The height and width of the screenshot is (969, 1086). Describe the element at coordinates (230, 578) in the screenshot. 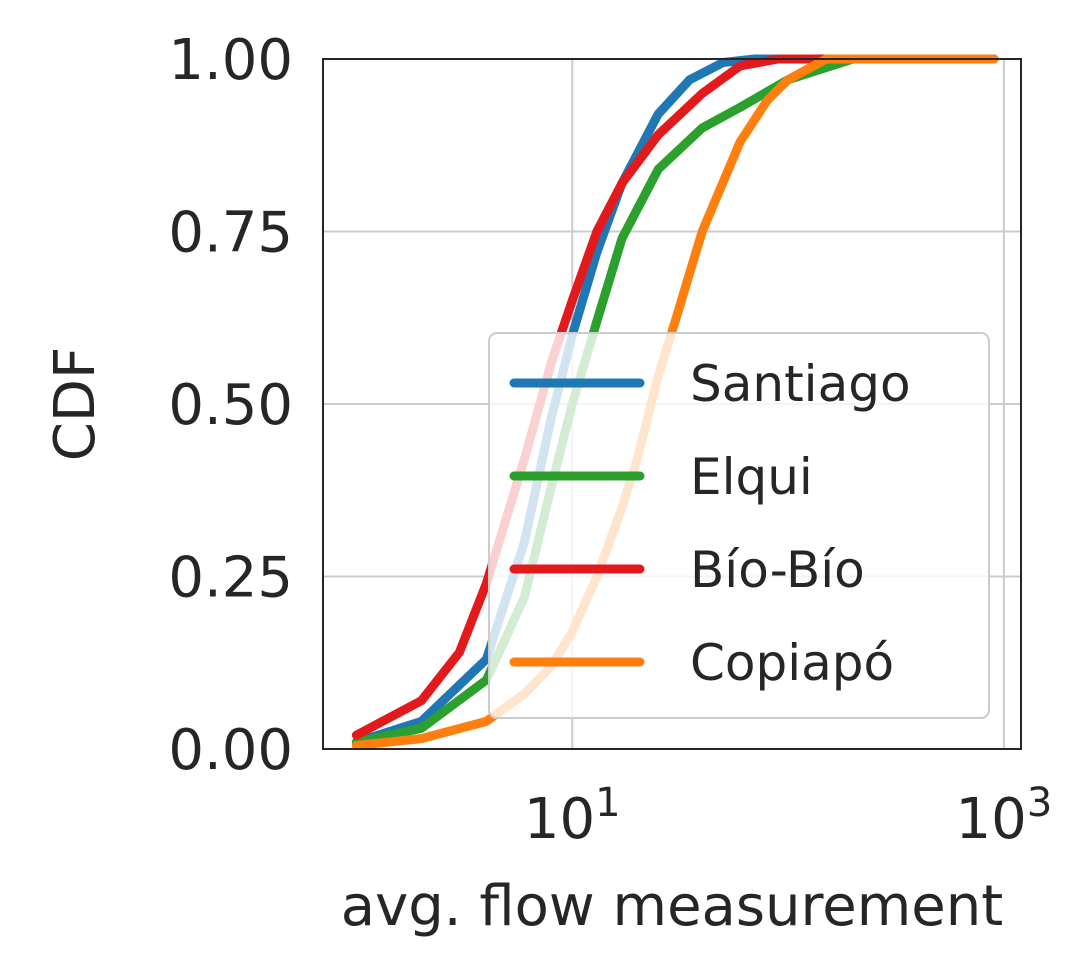

I see `y-tick-label: 0.25` at that location.